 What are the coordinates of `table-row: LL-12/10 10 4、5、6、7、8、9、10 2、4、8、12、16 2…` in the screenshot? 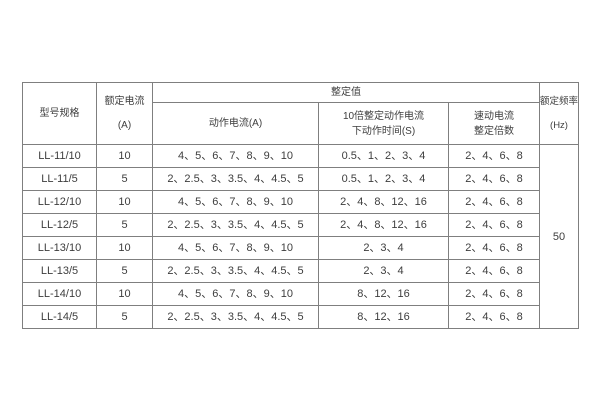 It's located at (300, 202).